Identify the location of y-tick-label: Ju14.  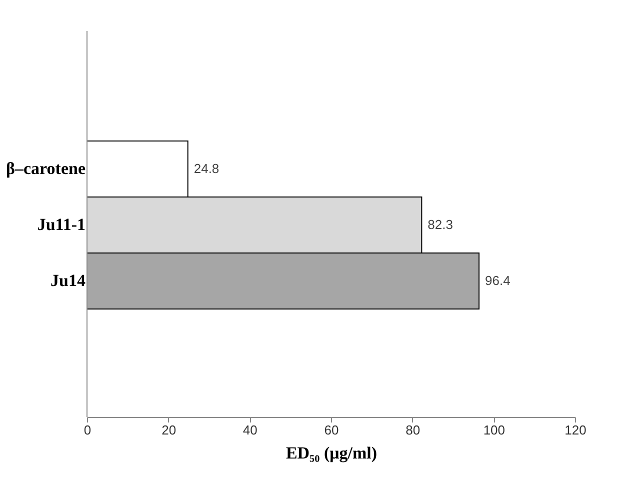
(68, 280).